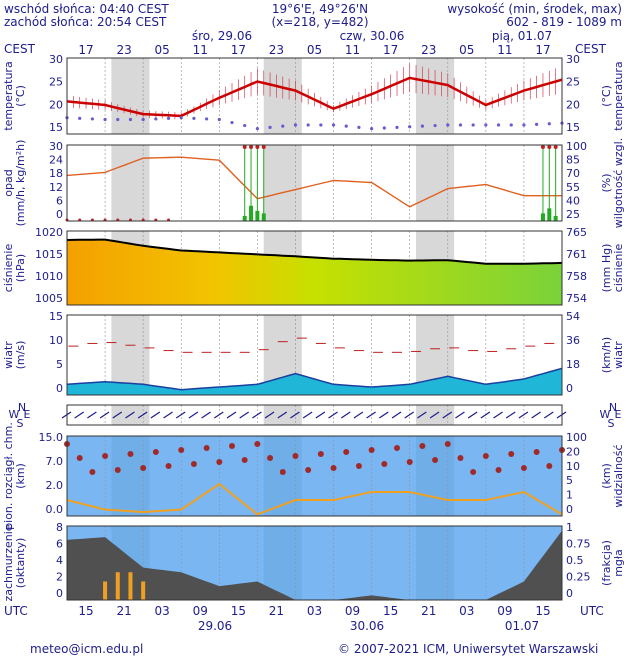 The width and height of the screenshot is (630, 660). I want to click on precip-axis-label-left: opad, so click(8, 182).